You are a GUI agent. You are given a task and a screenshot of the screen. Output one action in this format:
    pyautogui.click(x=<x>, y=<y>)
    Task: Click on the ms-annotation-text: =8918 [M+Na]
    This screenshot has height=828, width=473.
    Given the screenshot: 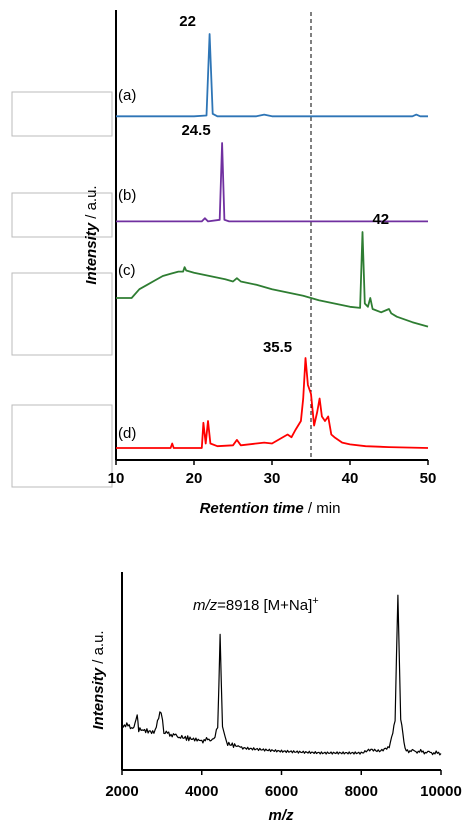 What is the action you would take?
    pyautogui.click(x=264, y=605)
    